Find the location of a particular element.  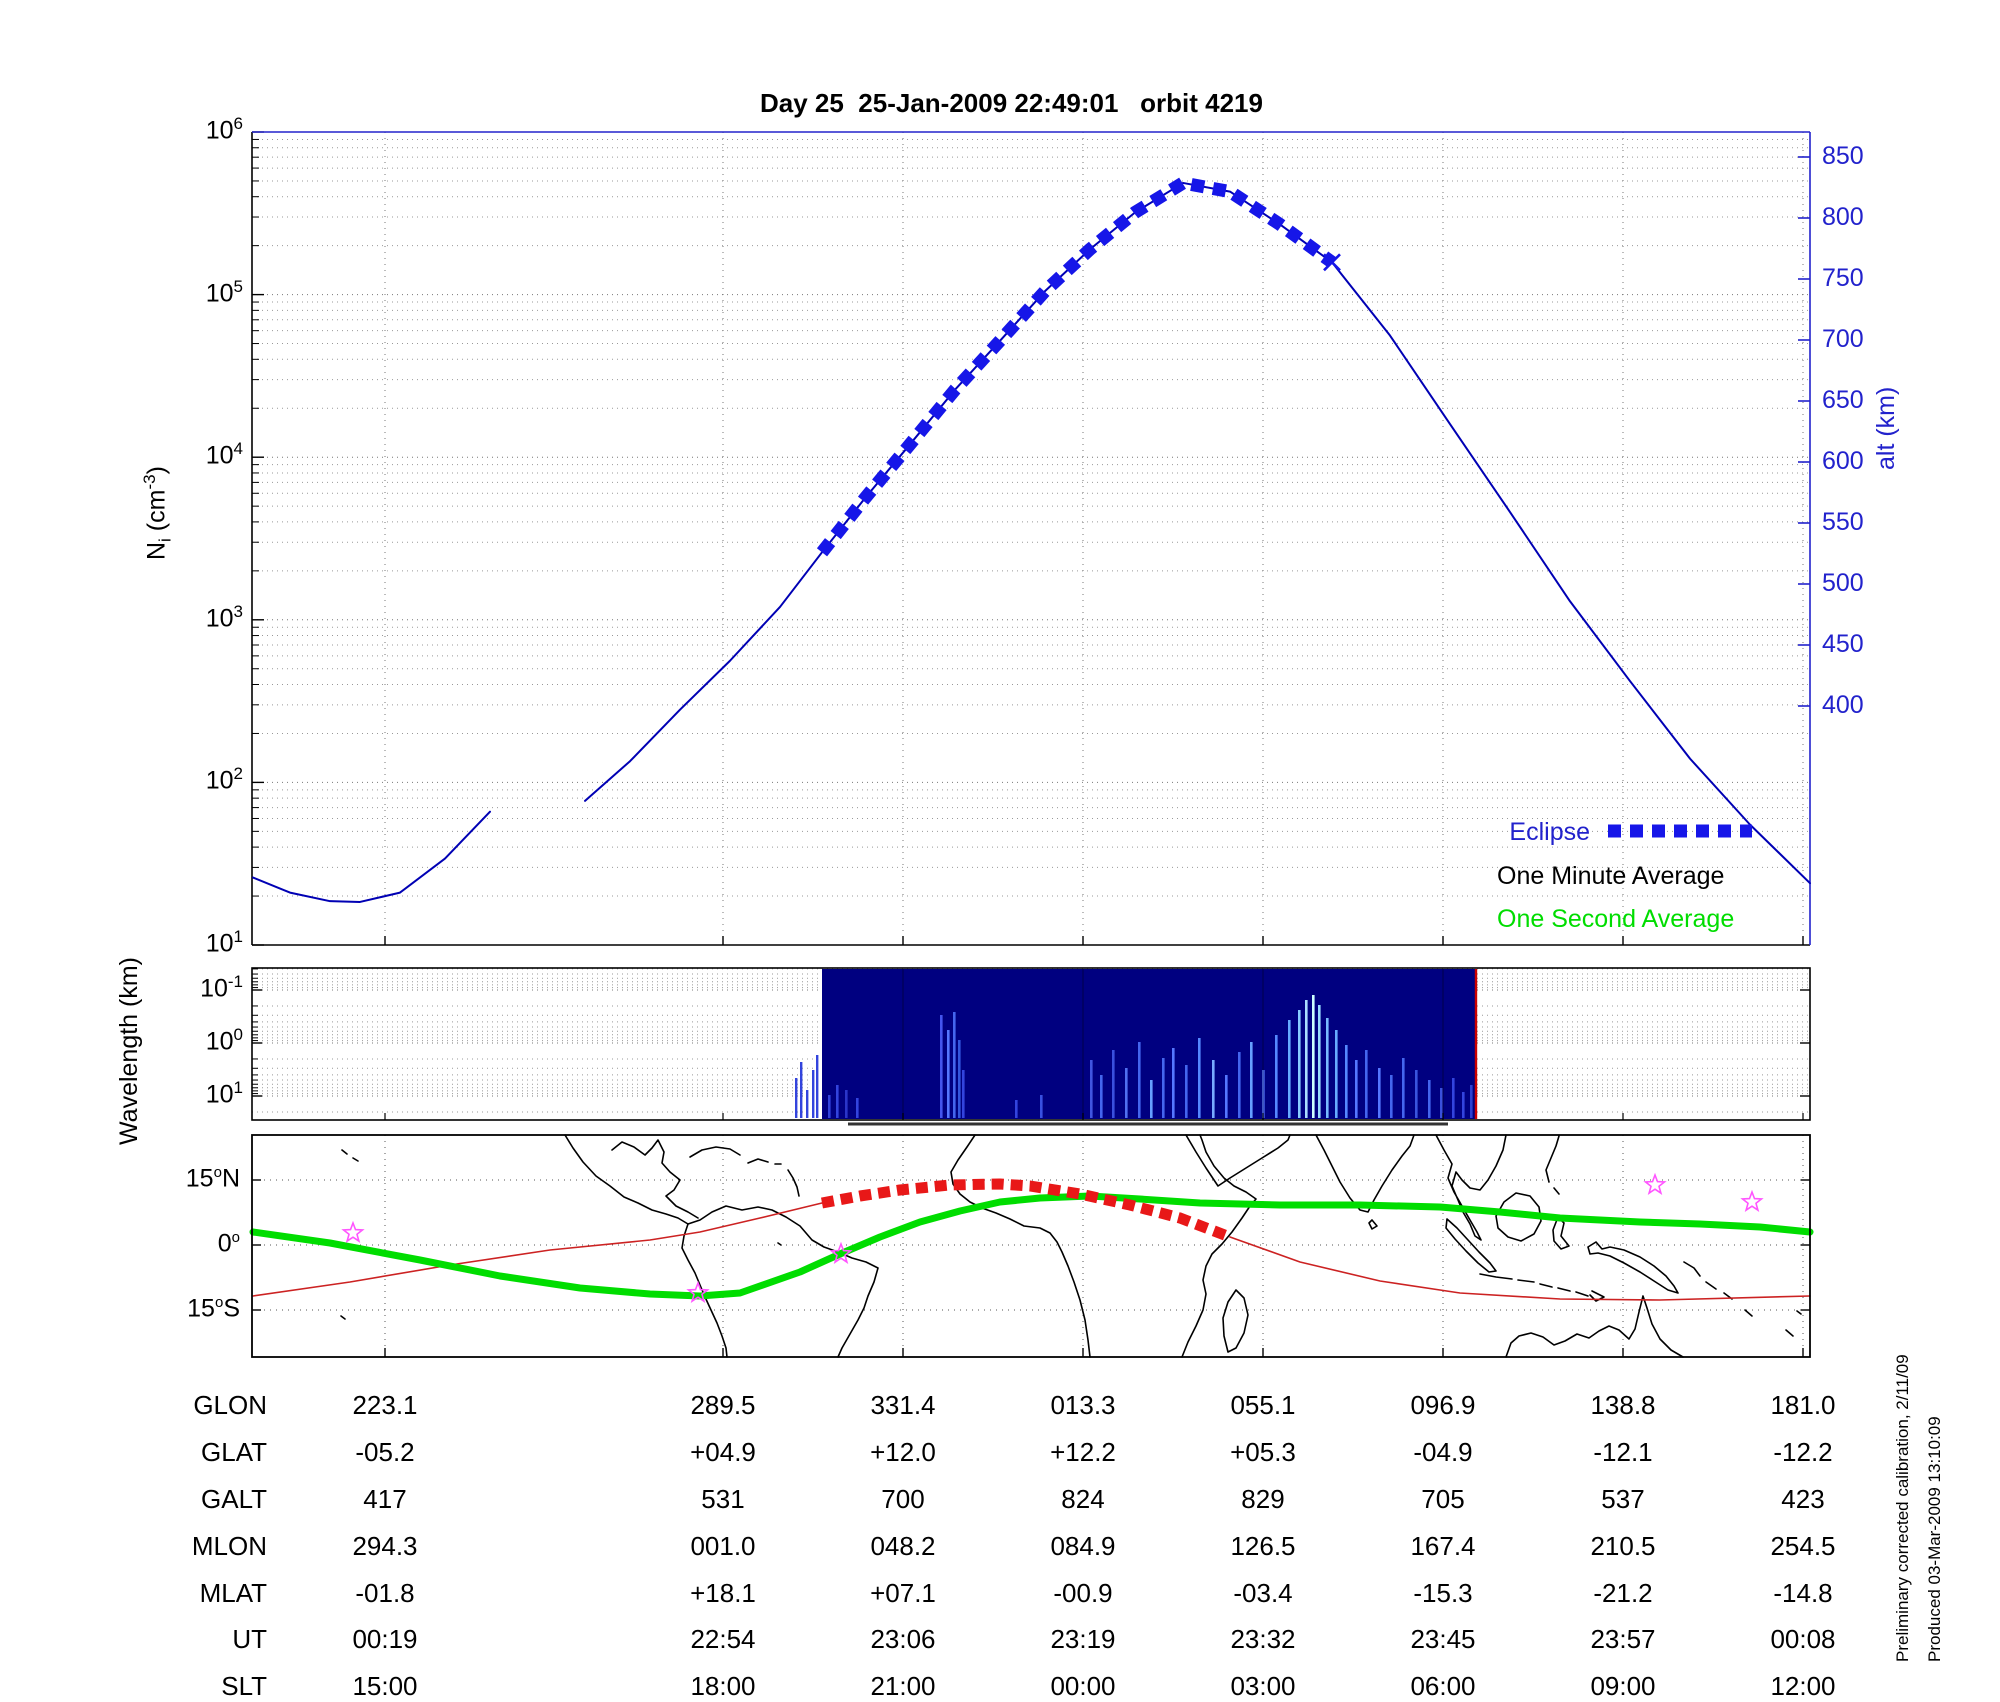

table-cell: -04.9 is located at coordinates (1443, 1452).